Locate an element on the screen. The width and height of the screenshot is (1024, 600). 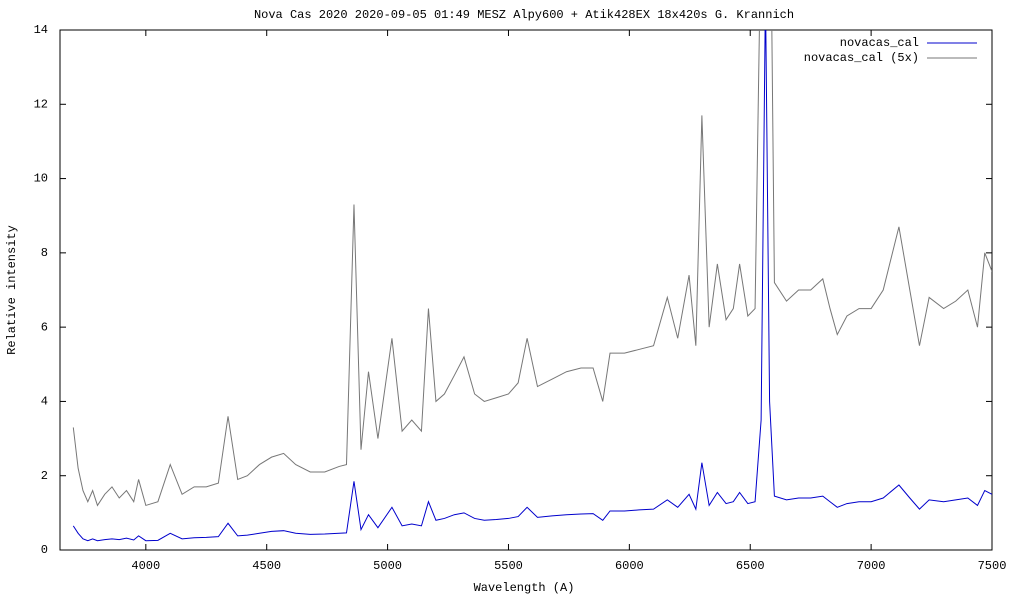
x-tick-label: 6500 is located at coordinates (750, 566).